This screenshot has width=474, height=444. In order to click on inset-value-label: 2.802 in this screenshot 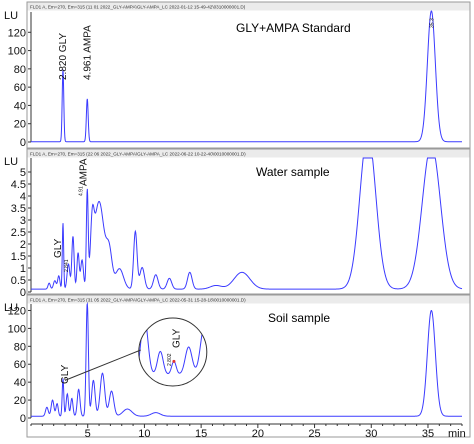, I will do `click(170, 359)`.